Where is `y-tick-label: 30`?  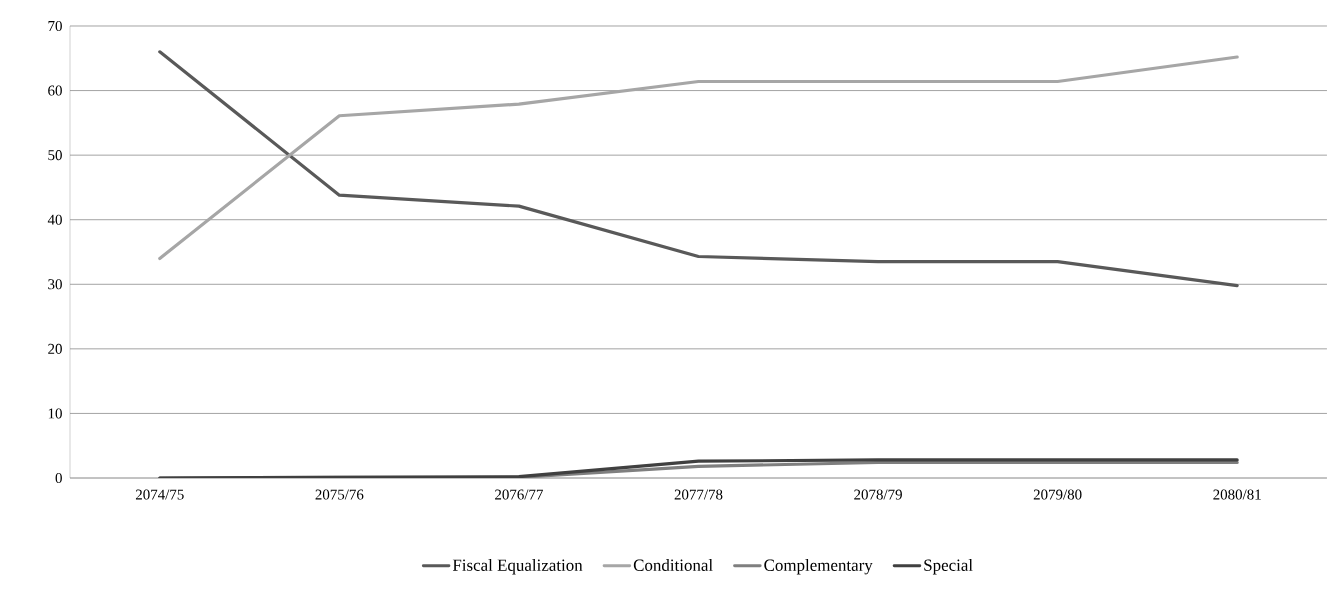
y-tick-label: 30 is located at coordinates (55, 284).